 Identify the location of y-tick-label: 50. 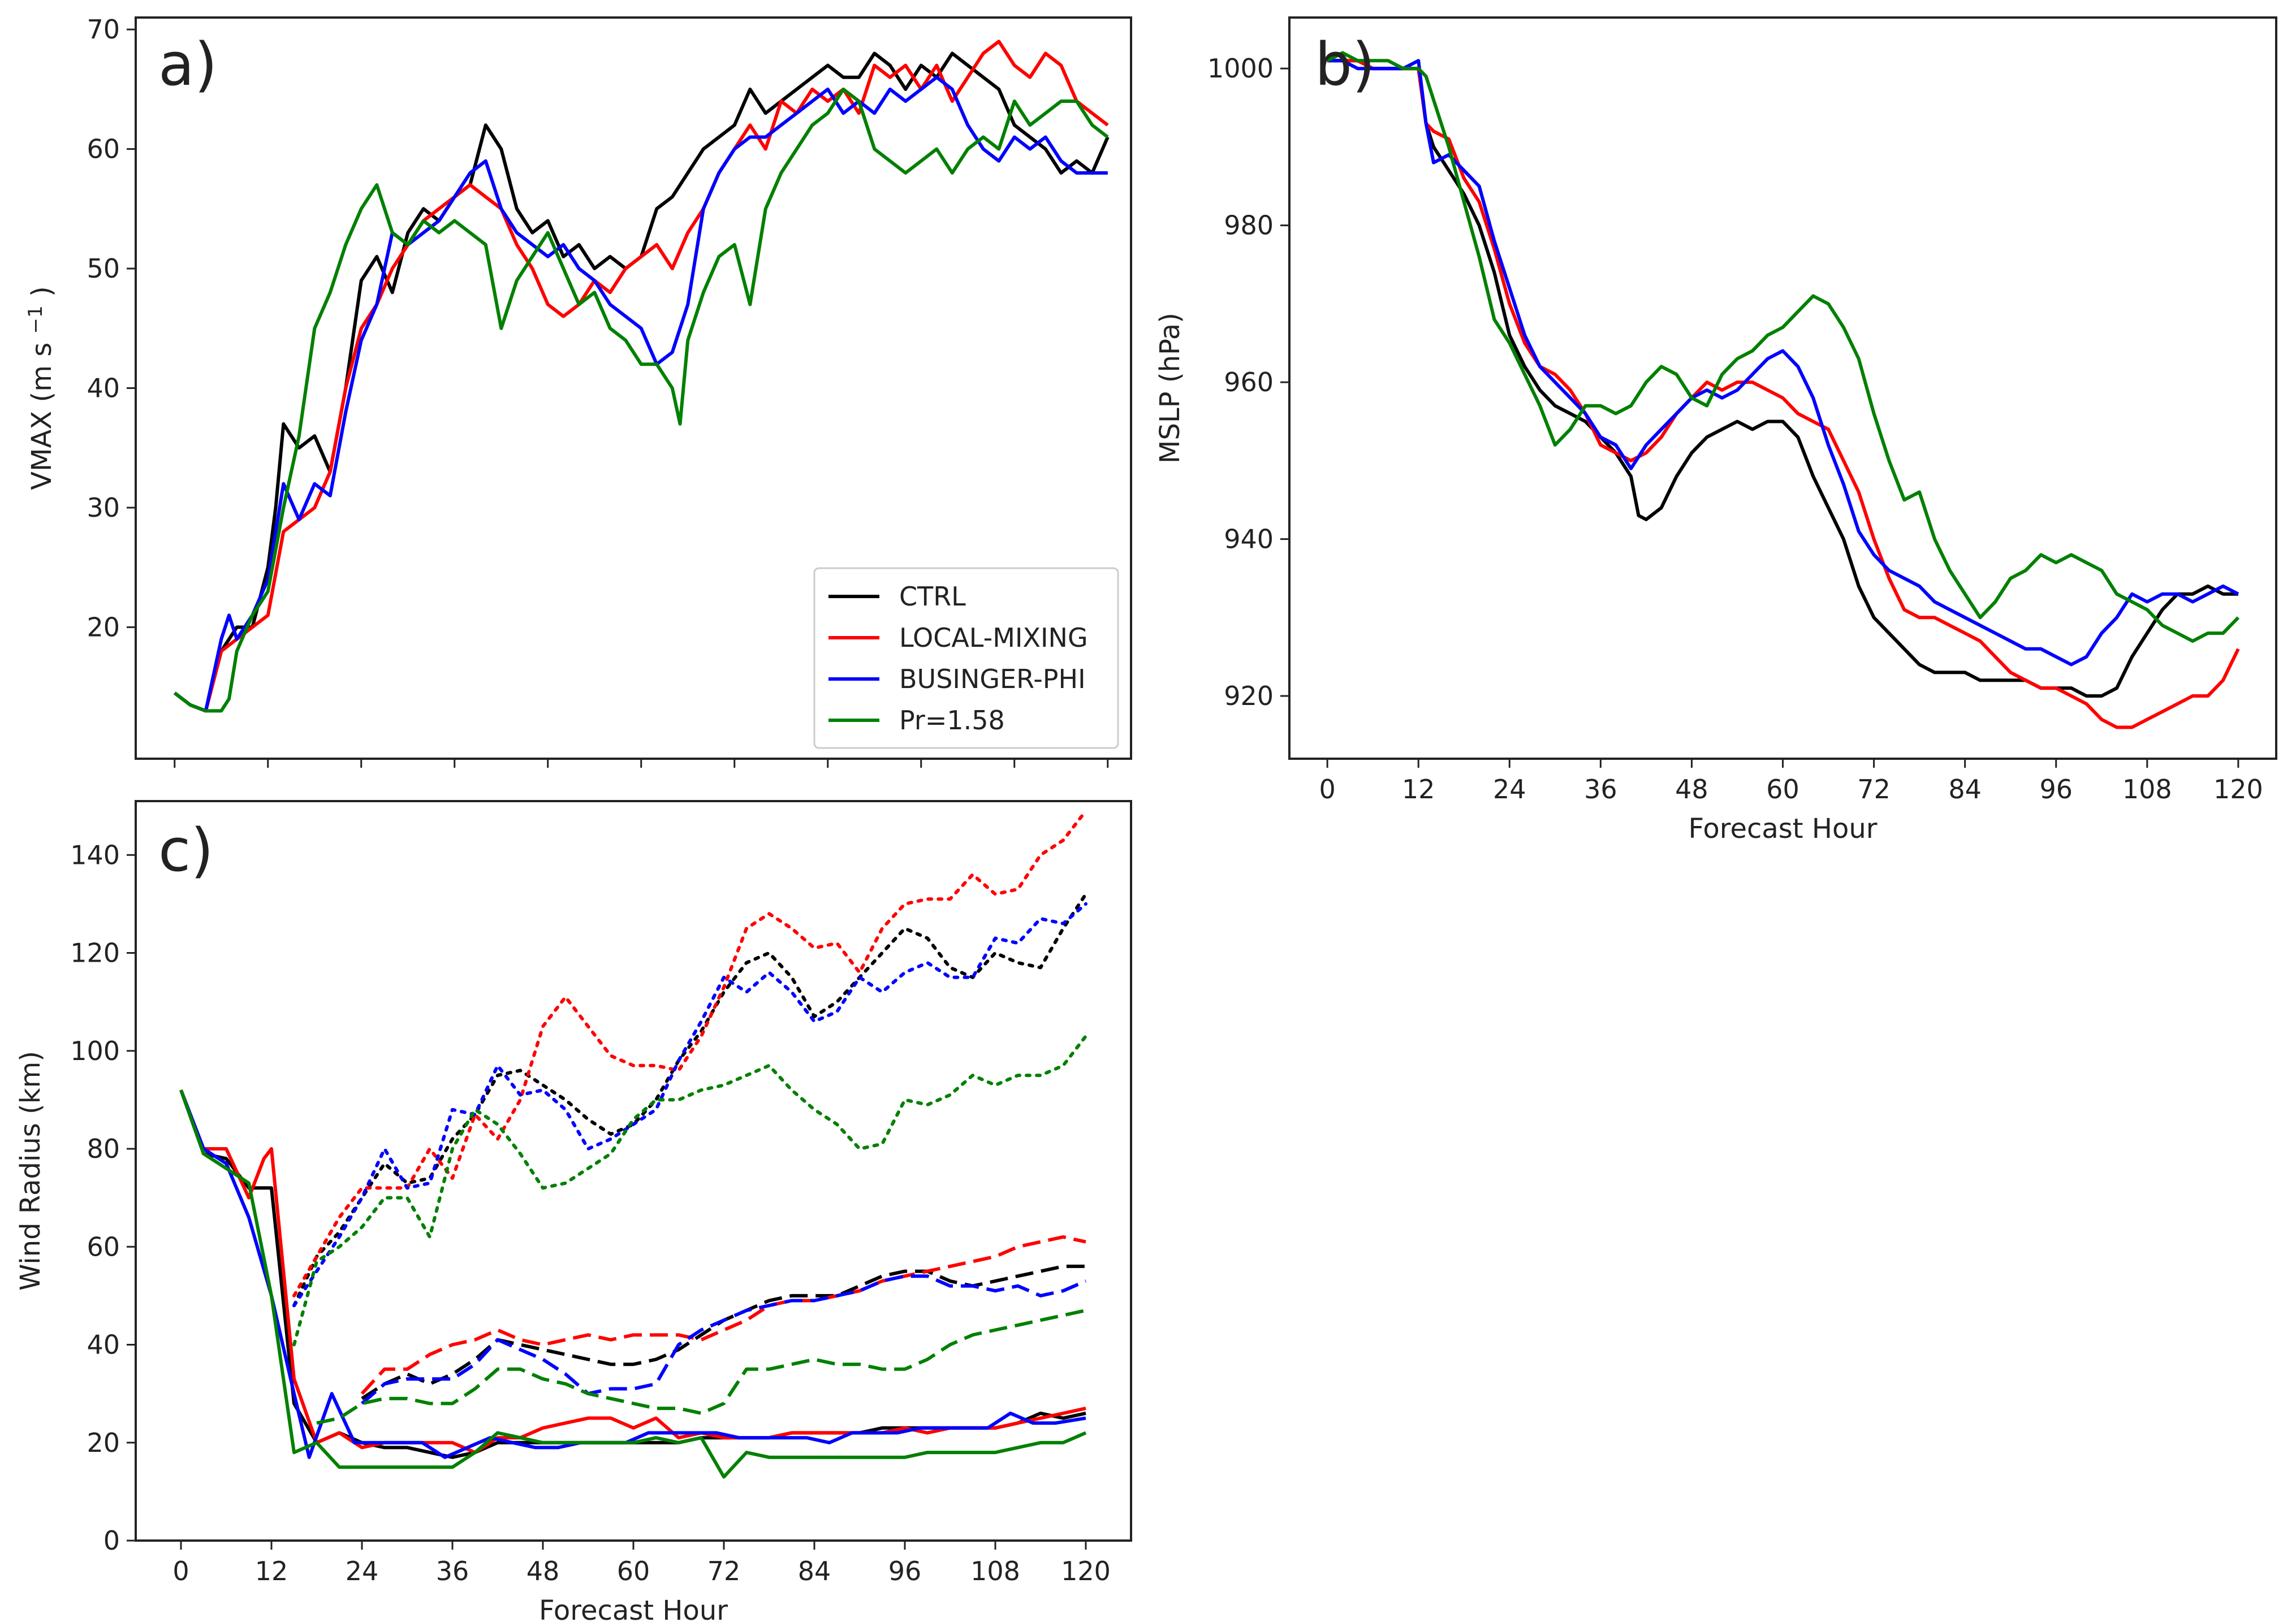
(104, 268).